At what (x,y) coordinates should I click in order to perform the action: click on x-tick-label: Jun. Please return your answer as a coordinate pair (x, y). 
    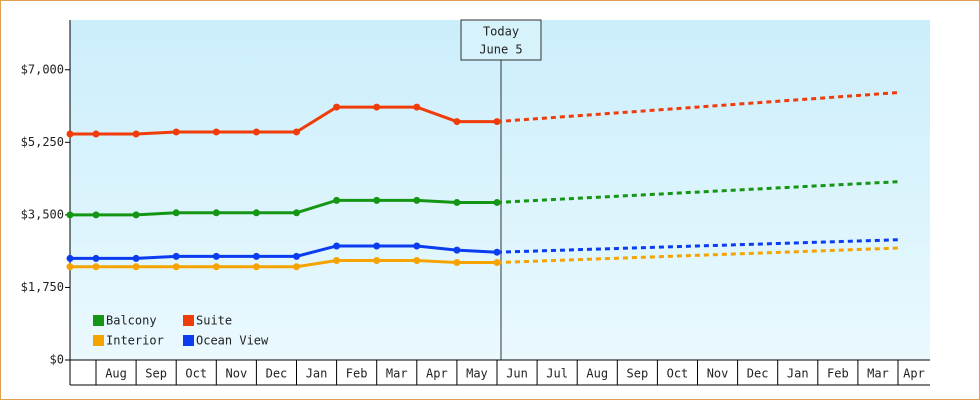
    Looking at the image, I should click on (517, 374).